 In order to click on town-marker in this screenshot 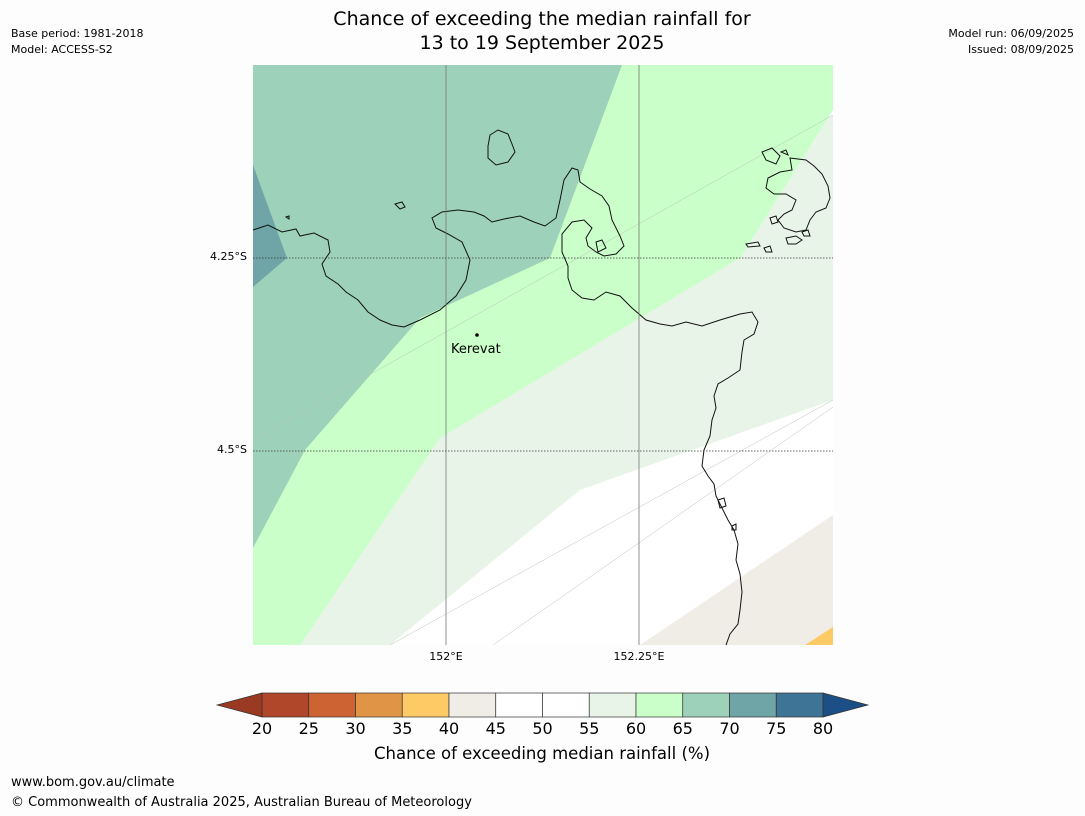, I will do `click(477, 335)`.